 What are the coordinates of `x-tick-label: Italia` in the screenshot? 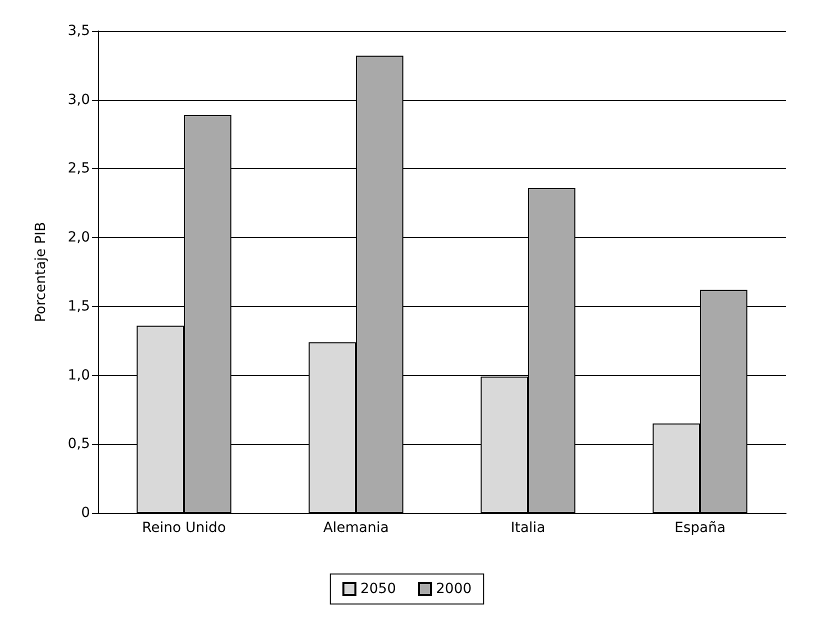 It's located at (528, 528).